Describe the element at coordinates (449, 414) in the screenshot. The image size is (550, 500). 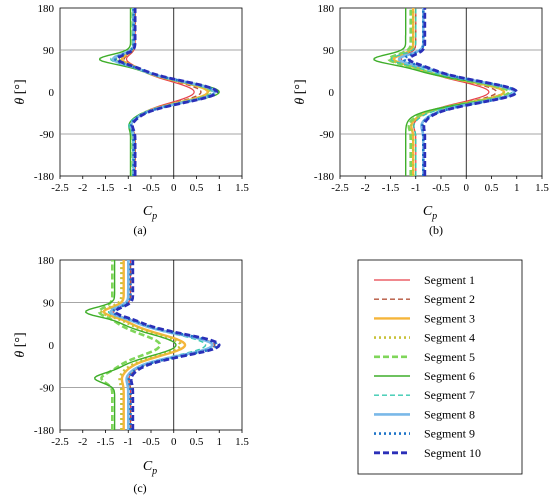
I see `legend-label: Segment 8` at that location.